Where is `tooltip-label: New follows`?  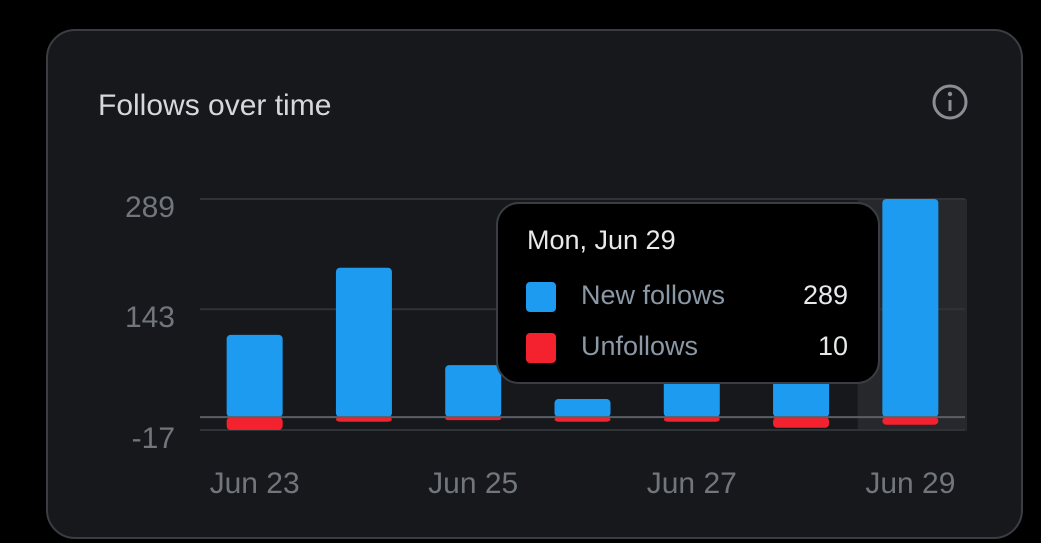
tooltip-label: New follows is located at coordinates (653, 295).